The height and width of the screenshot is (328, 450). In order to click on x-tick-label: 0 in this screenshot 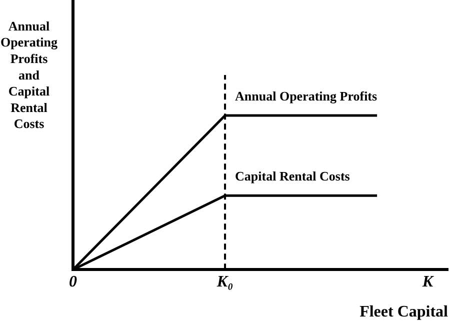, I will do `click(73, 281)`.